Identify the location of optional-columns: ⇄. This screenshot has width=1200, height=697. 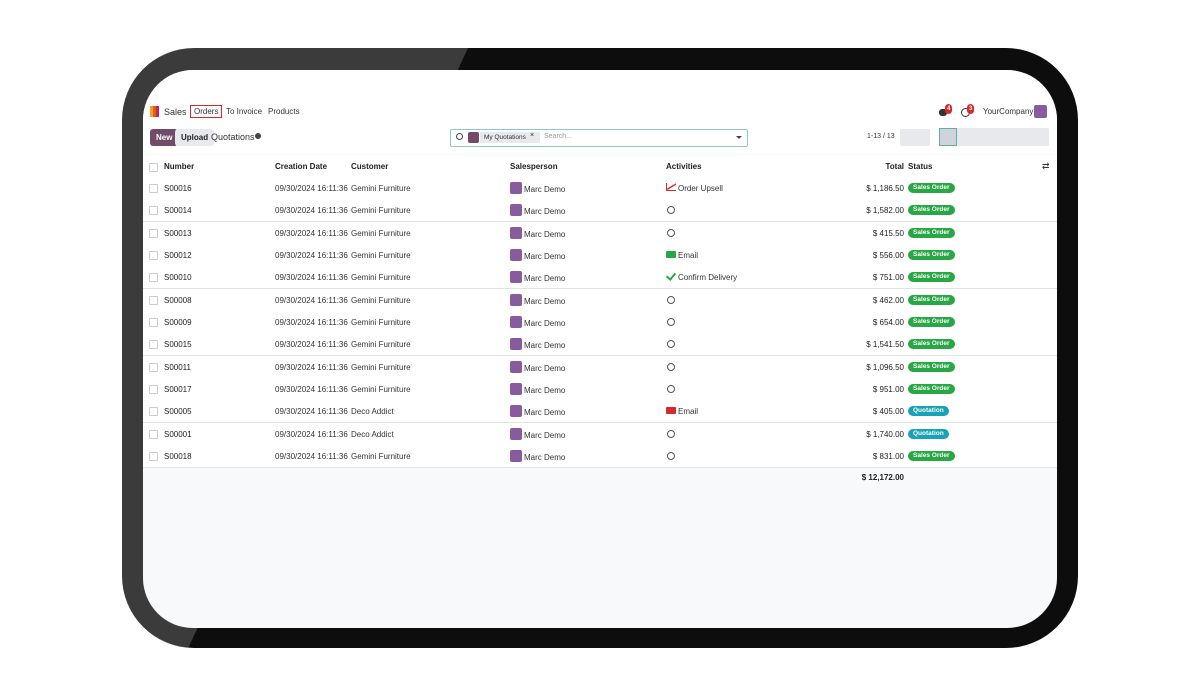
(1046, 166).